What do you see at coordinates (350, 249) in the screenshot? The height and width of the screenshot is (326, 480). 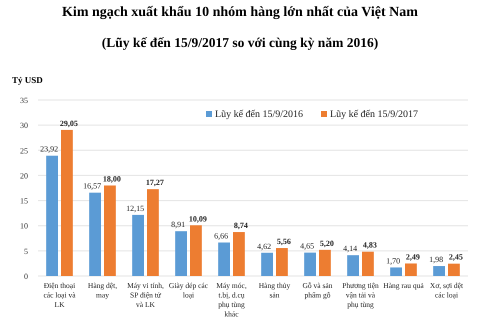 I see `data-label: 4,14` at bounding box center [350, 249].